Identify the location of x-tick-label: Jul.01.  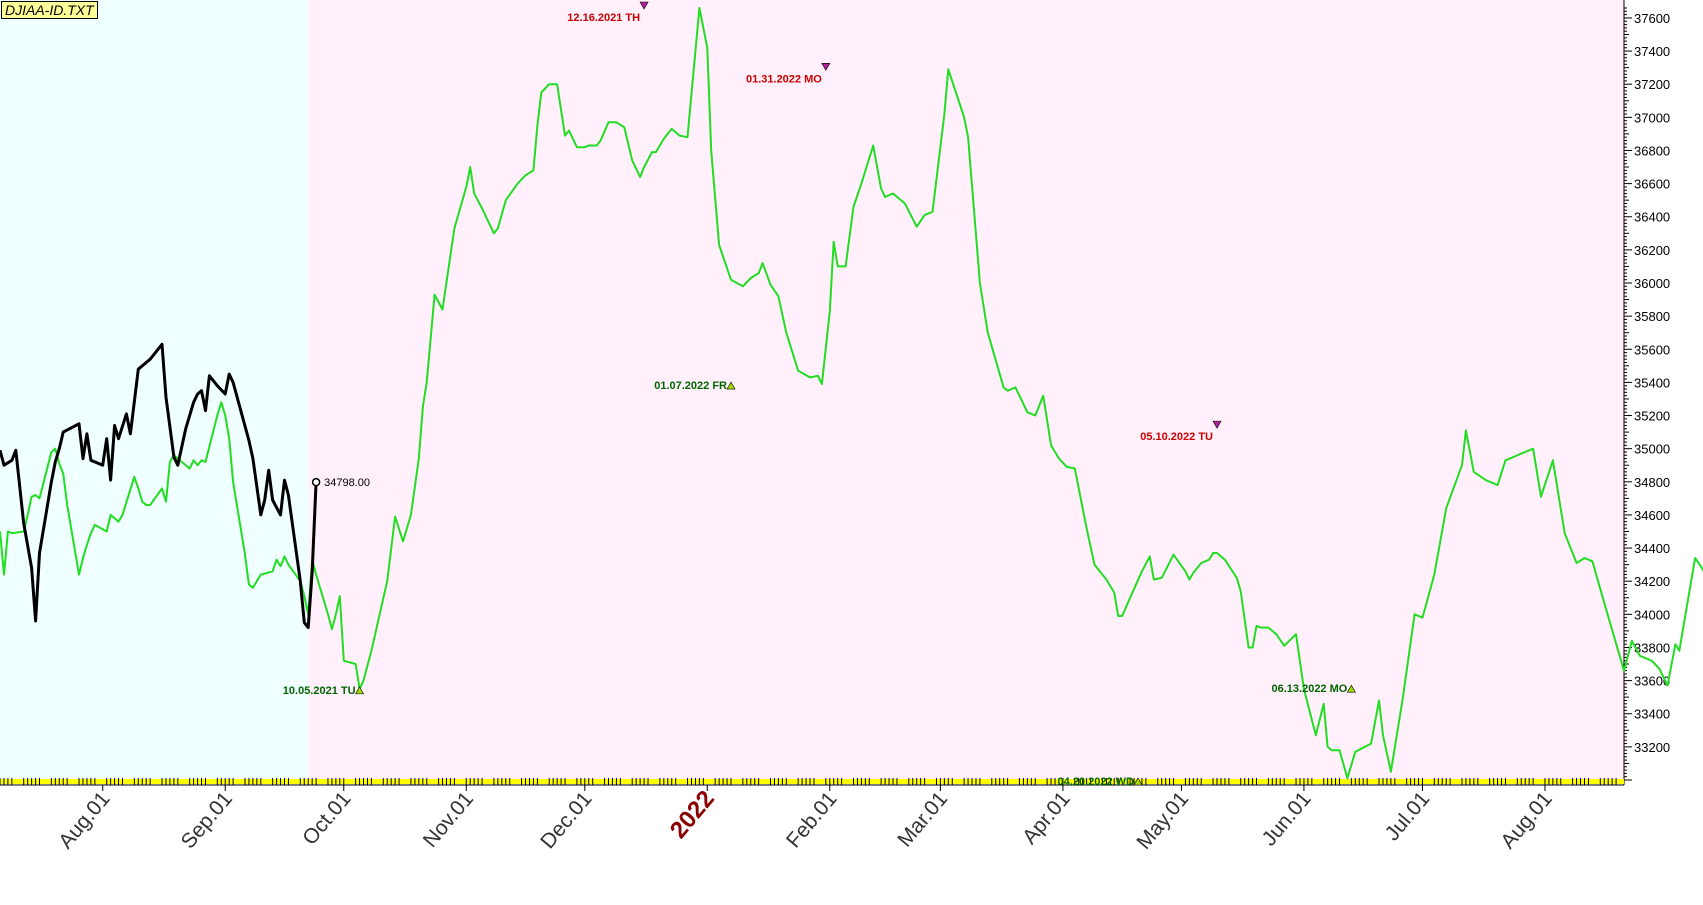
(1408, 816).